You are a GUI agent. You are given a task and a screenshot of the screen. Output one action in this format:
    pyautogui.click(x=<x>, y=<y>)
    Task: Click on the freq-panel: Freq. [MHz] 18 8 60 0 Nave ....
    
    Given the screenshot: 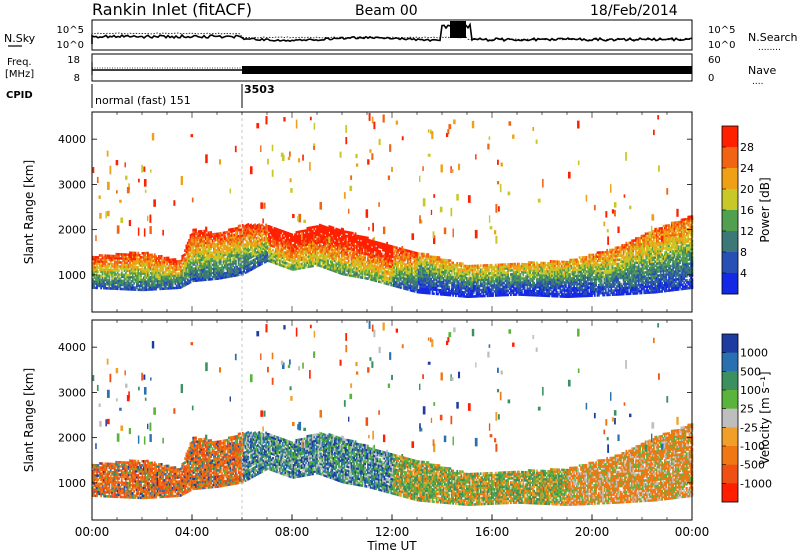 What is the action you would take?
    pyautogui.click(x=390, y=70)
    